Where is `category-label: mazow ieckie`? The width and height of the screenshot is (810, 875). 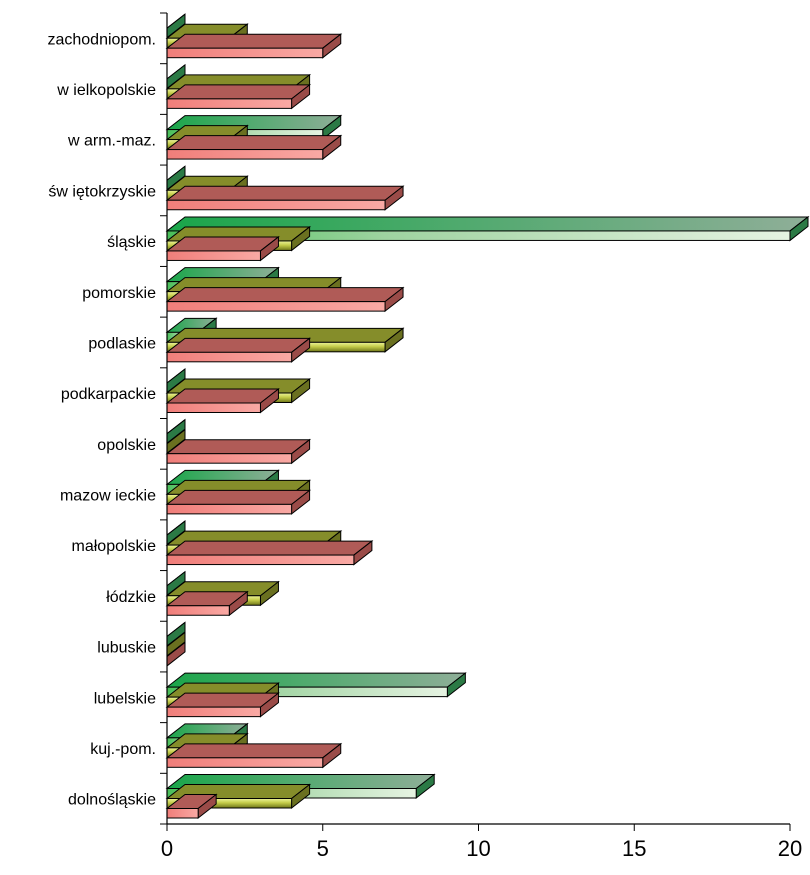 category-label: mazow ieckie is located at coordinates (108, 496).